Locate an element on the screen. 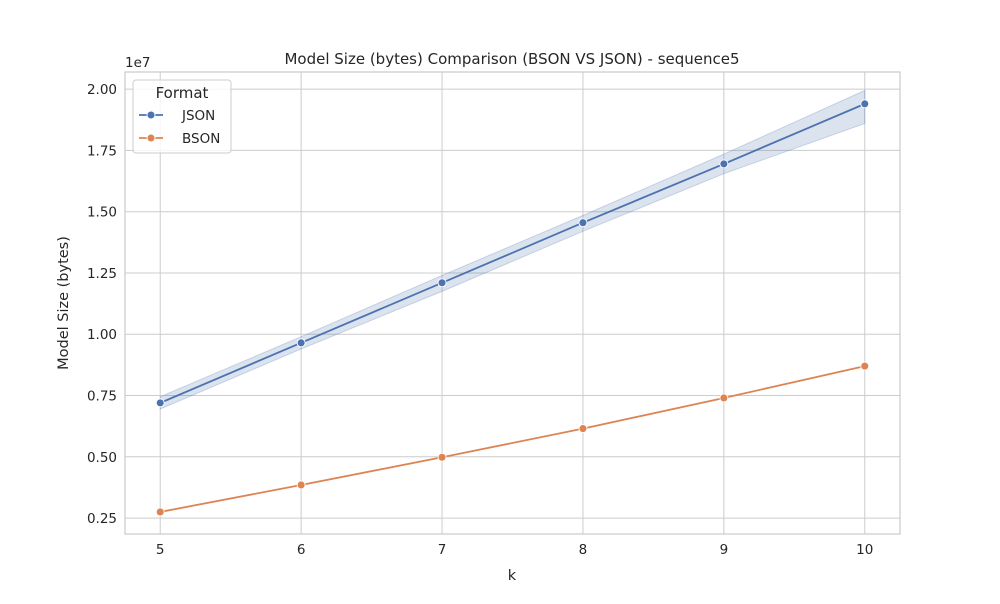 The image size is (1000, 604). x-tick-label: 8 is located at coordinates (583, 550).